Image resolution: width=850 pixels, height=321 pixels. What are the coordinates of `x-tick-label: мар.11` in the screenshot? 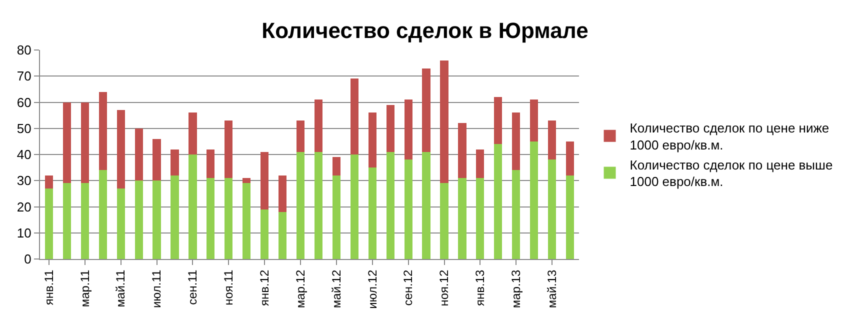 It's located at (85, 288).